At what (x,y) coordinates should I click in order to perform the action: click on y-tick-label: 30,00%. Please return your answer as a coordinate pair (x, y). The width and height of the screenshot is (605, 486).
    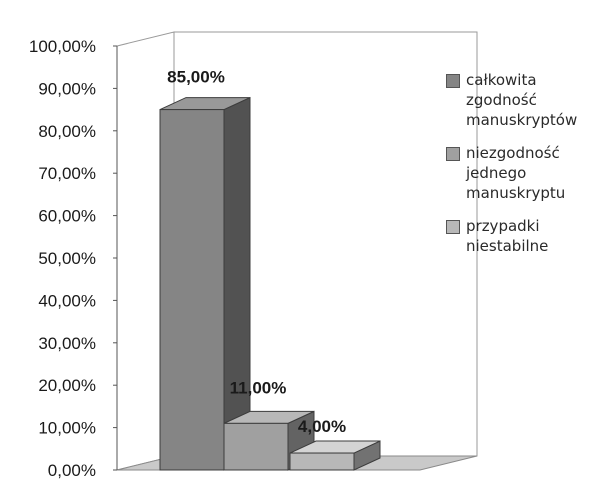
    Looking at the image, I should click on (67, 343).